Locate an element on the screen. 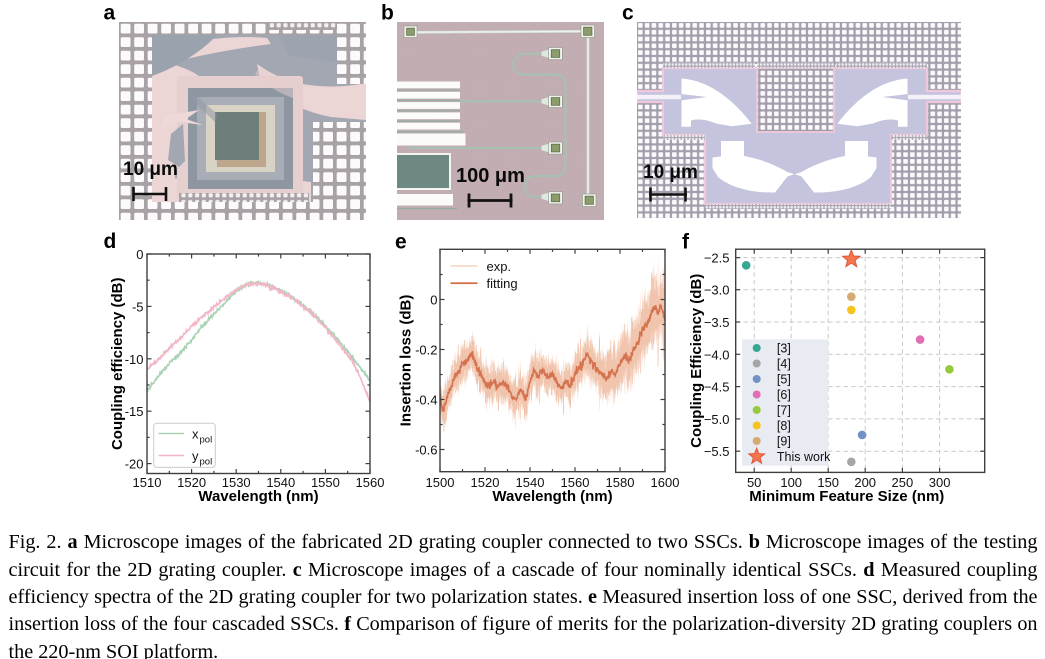  svg-text: 1500 is located at coordinates (440, 482).